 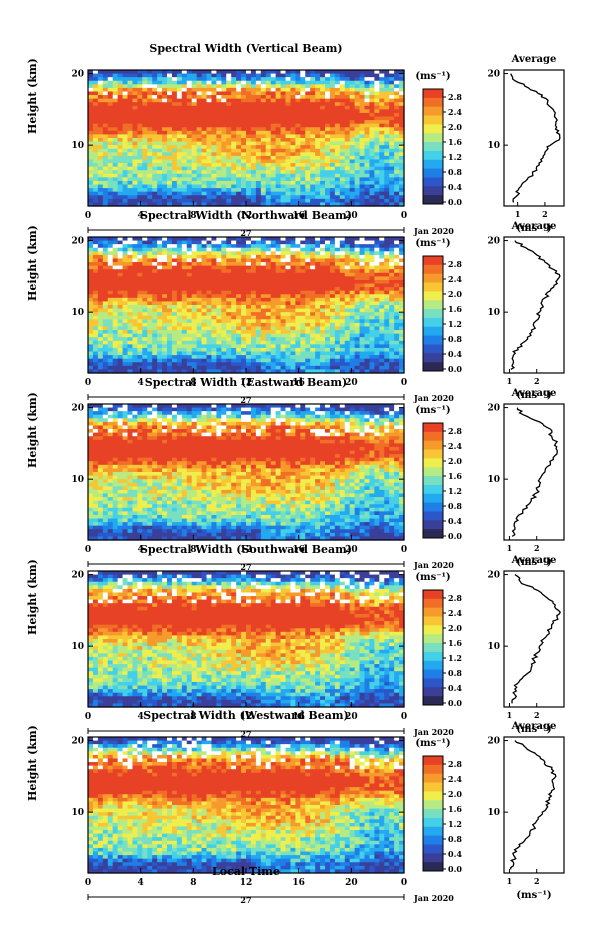 I want to click on heatmap-cells, so click(x=246, y=305).